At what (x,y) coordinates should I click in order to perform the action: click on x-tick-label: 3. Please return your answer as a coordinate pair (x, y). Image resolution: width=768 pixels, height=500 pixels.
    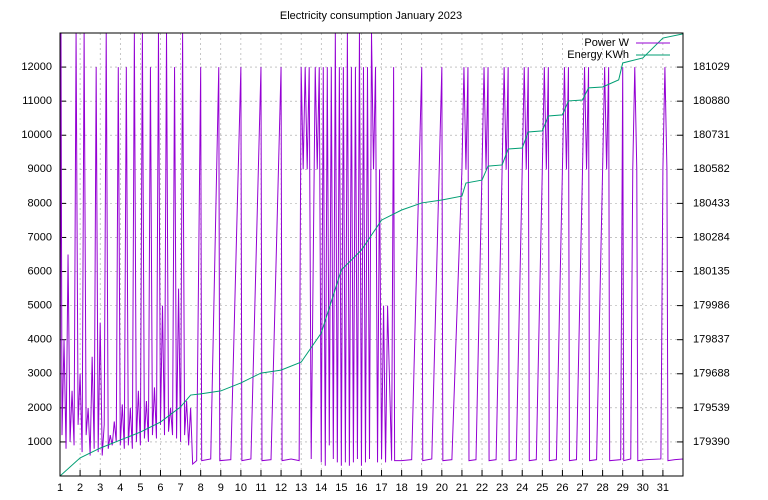
    Looking at the image, I should click on (100, 488).